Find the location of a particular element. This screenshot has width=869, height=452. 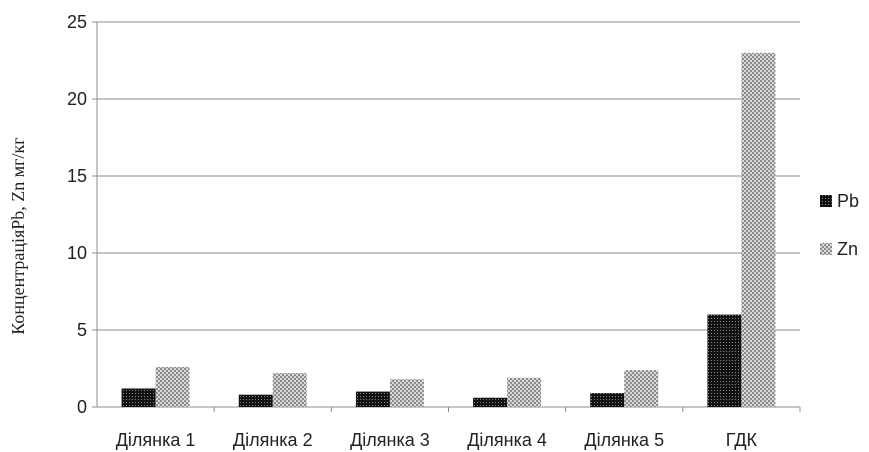

legend-label-pb: Pb is located at coordinates (848, 201).